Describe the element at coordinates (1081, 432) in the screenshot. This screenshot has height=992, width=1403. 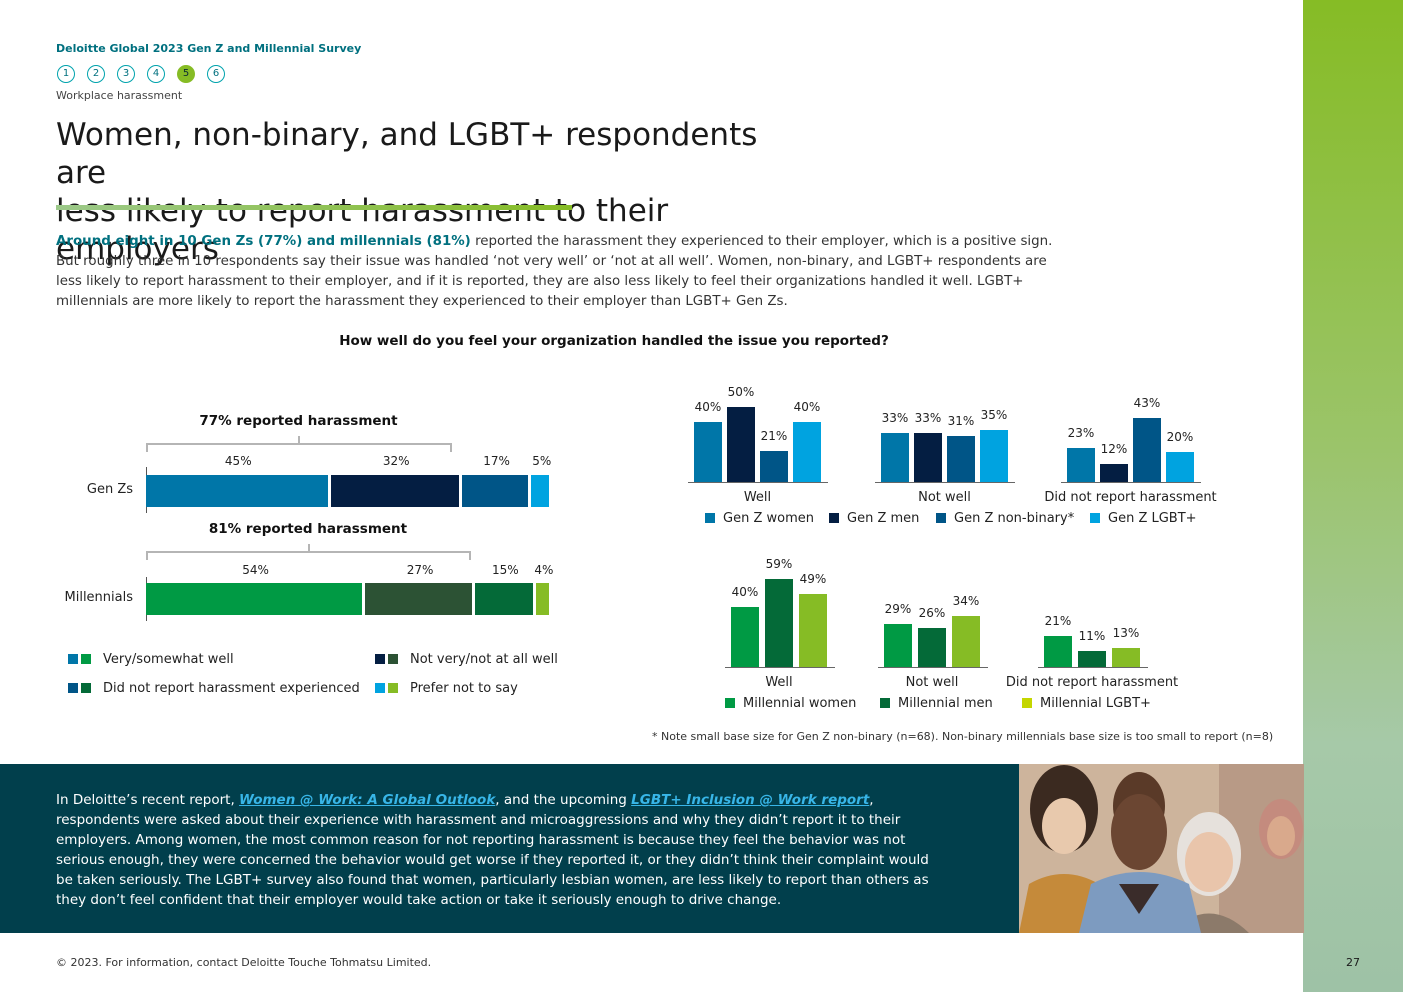
I see `grouped-bar-value-label: 23%` at that location.